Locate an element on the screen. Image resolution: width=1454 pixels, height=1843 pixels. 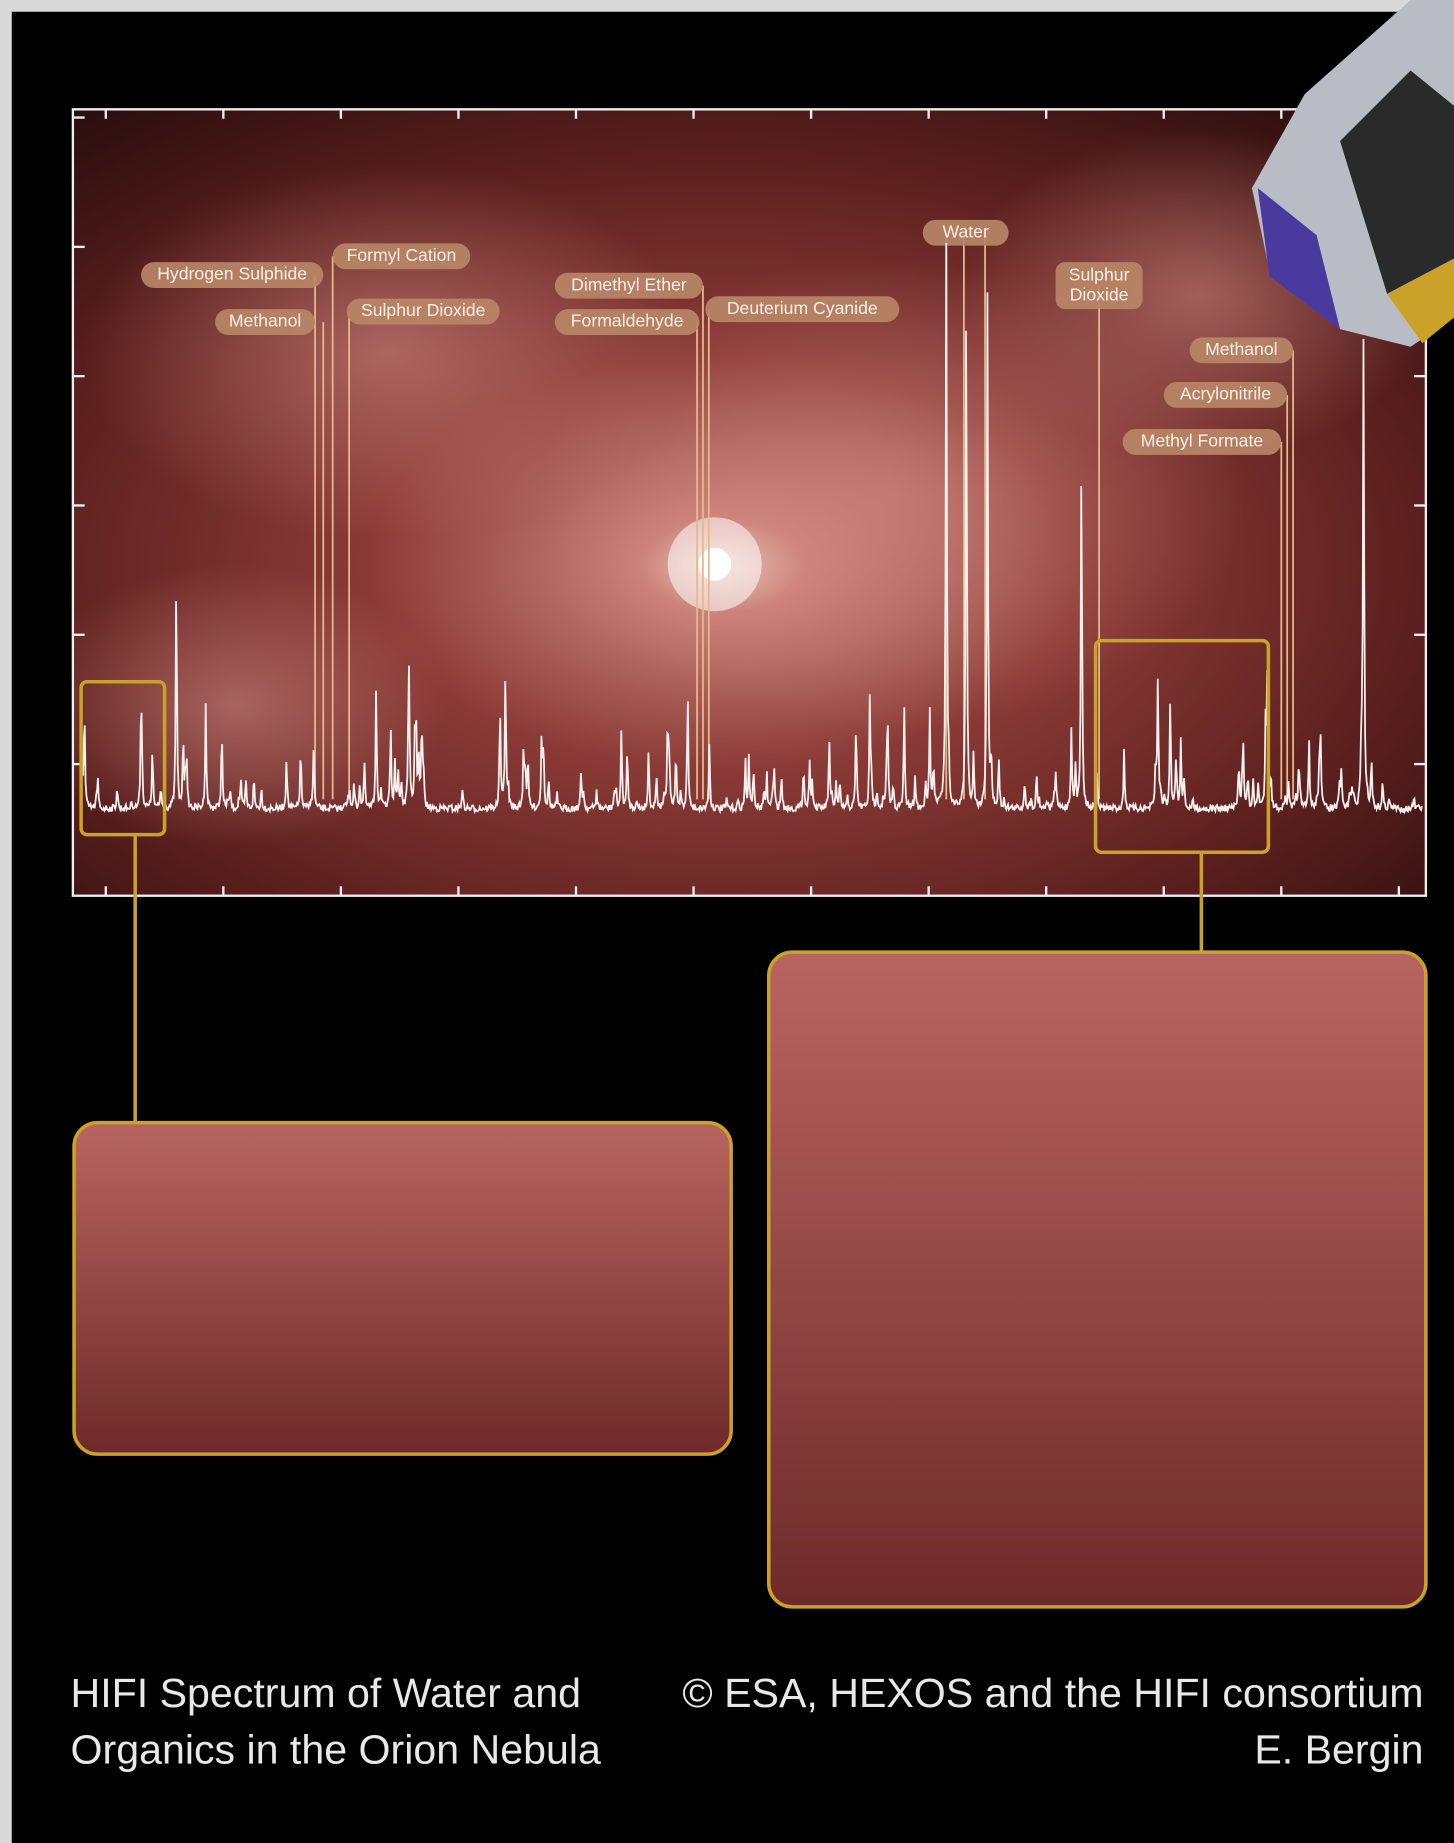
molecule-label: Methyl Formate is located at coordinates (1202, 441).